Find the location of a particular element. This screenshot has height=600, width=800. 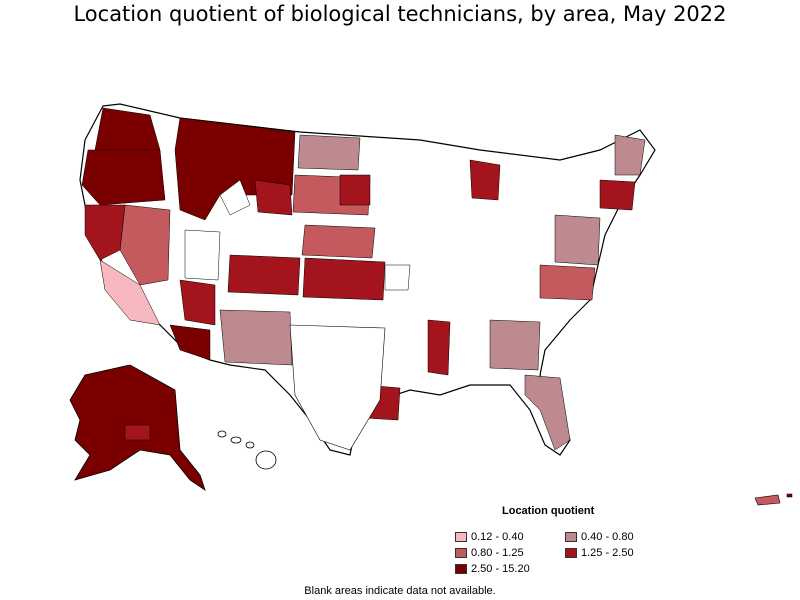

region-minnesota-west is located at coordinates (355, 190).